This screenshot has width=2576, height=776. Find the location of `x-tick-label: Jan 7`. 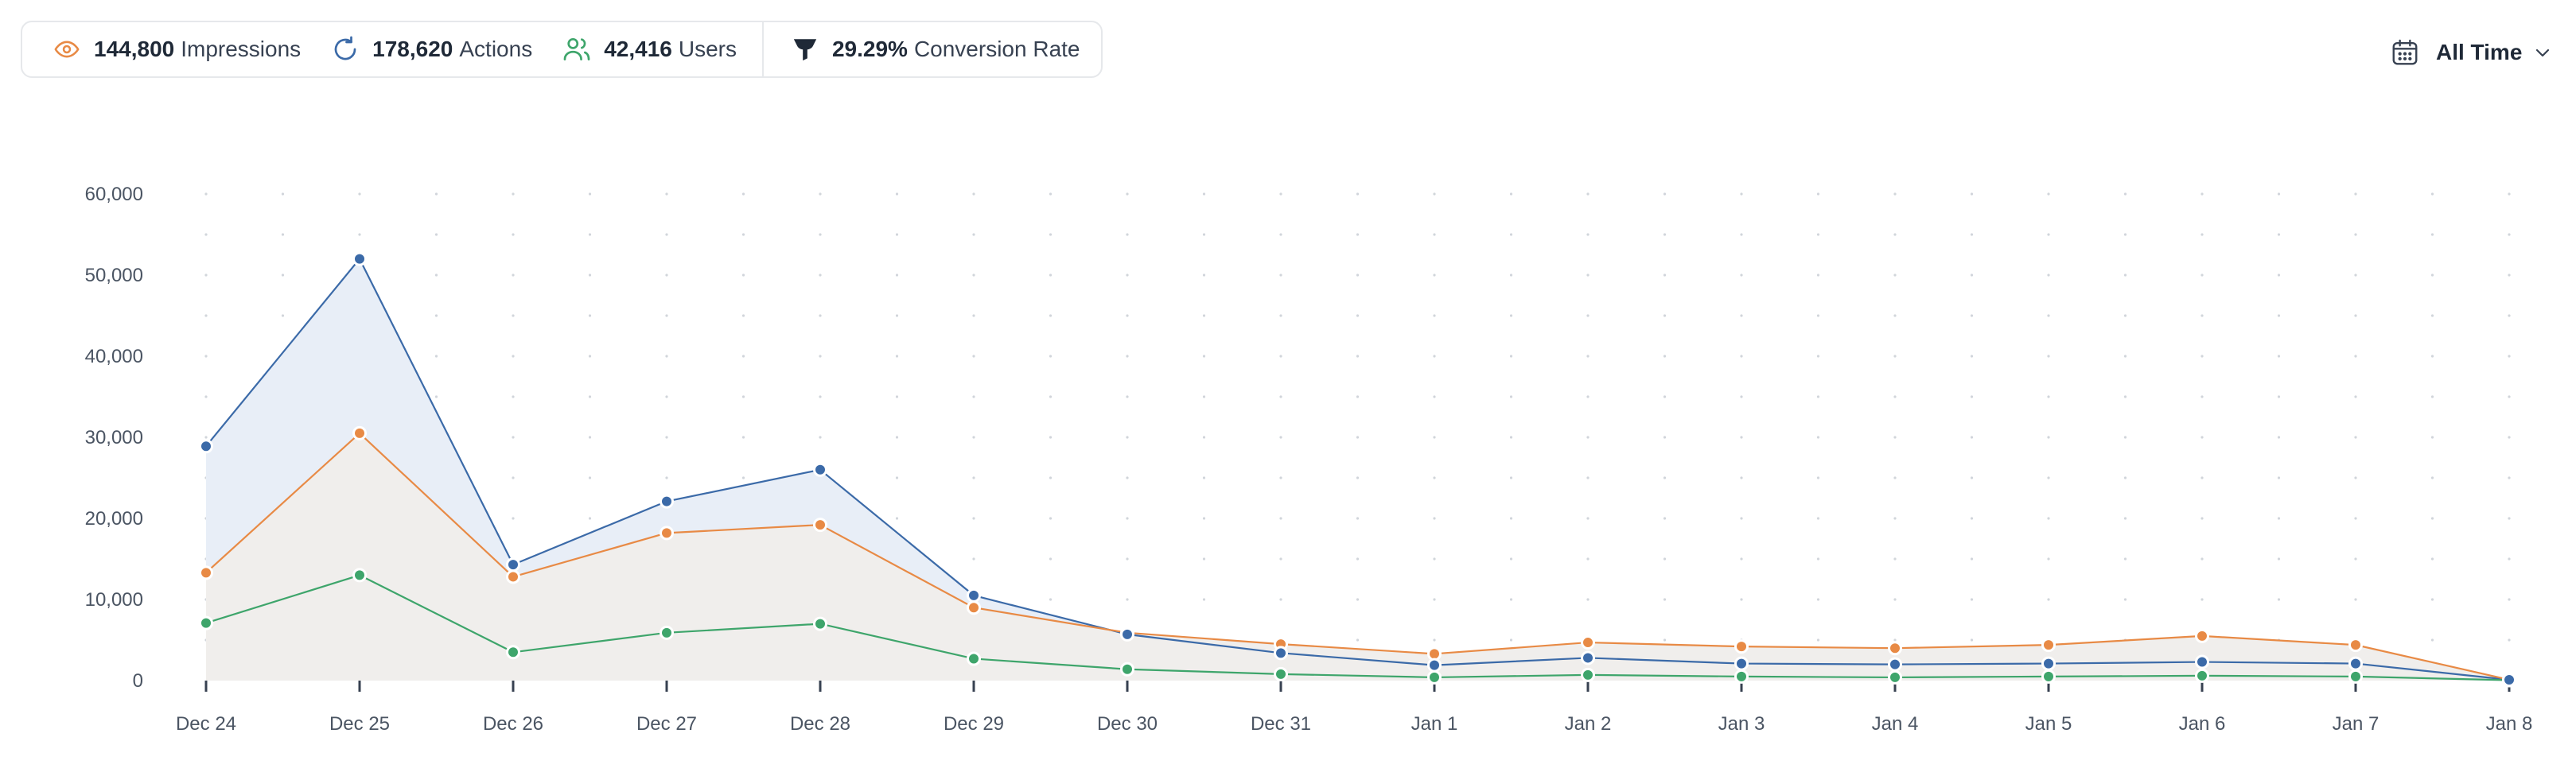

x-tick-label: Jan 7 is located at coordinates (2356, 724).